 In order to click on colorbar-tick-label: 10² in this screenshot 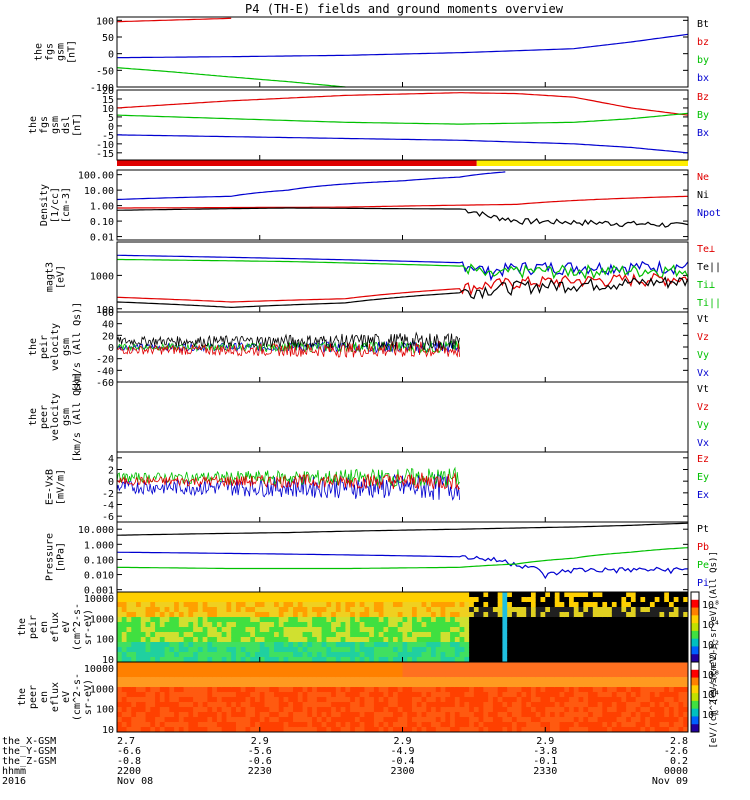, I will do `click(711, 715)`.